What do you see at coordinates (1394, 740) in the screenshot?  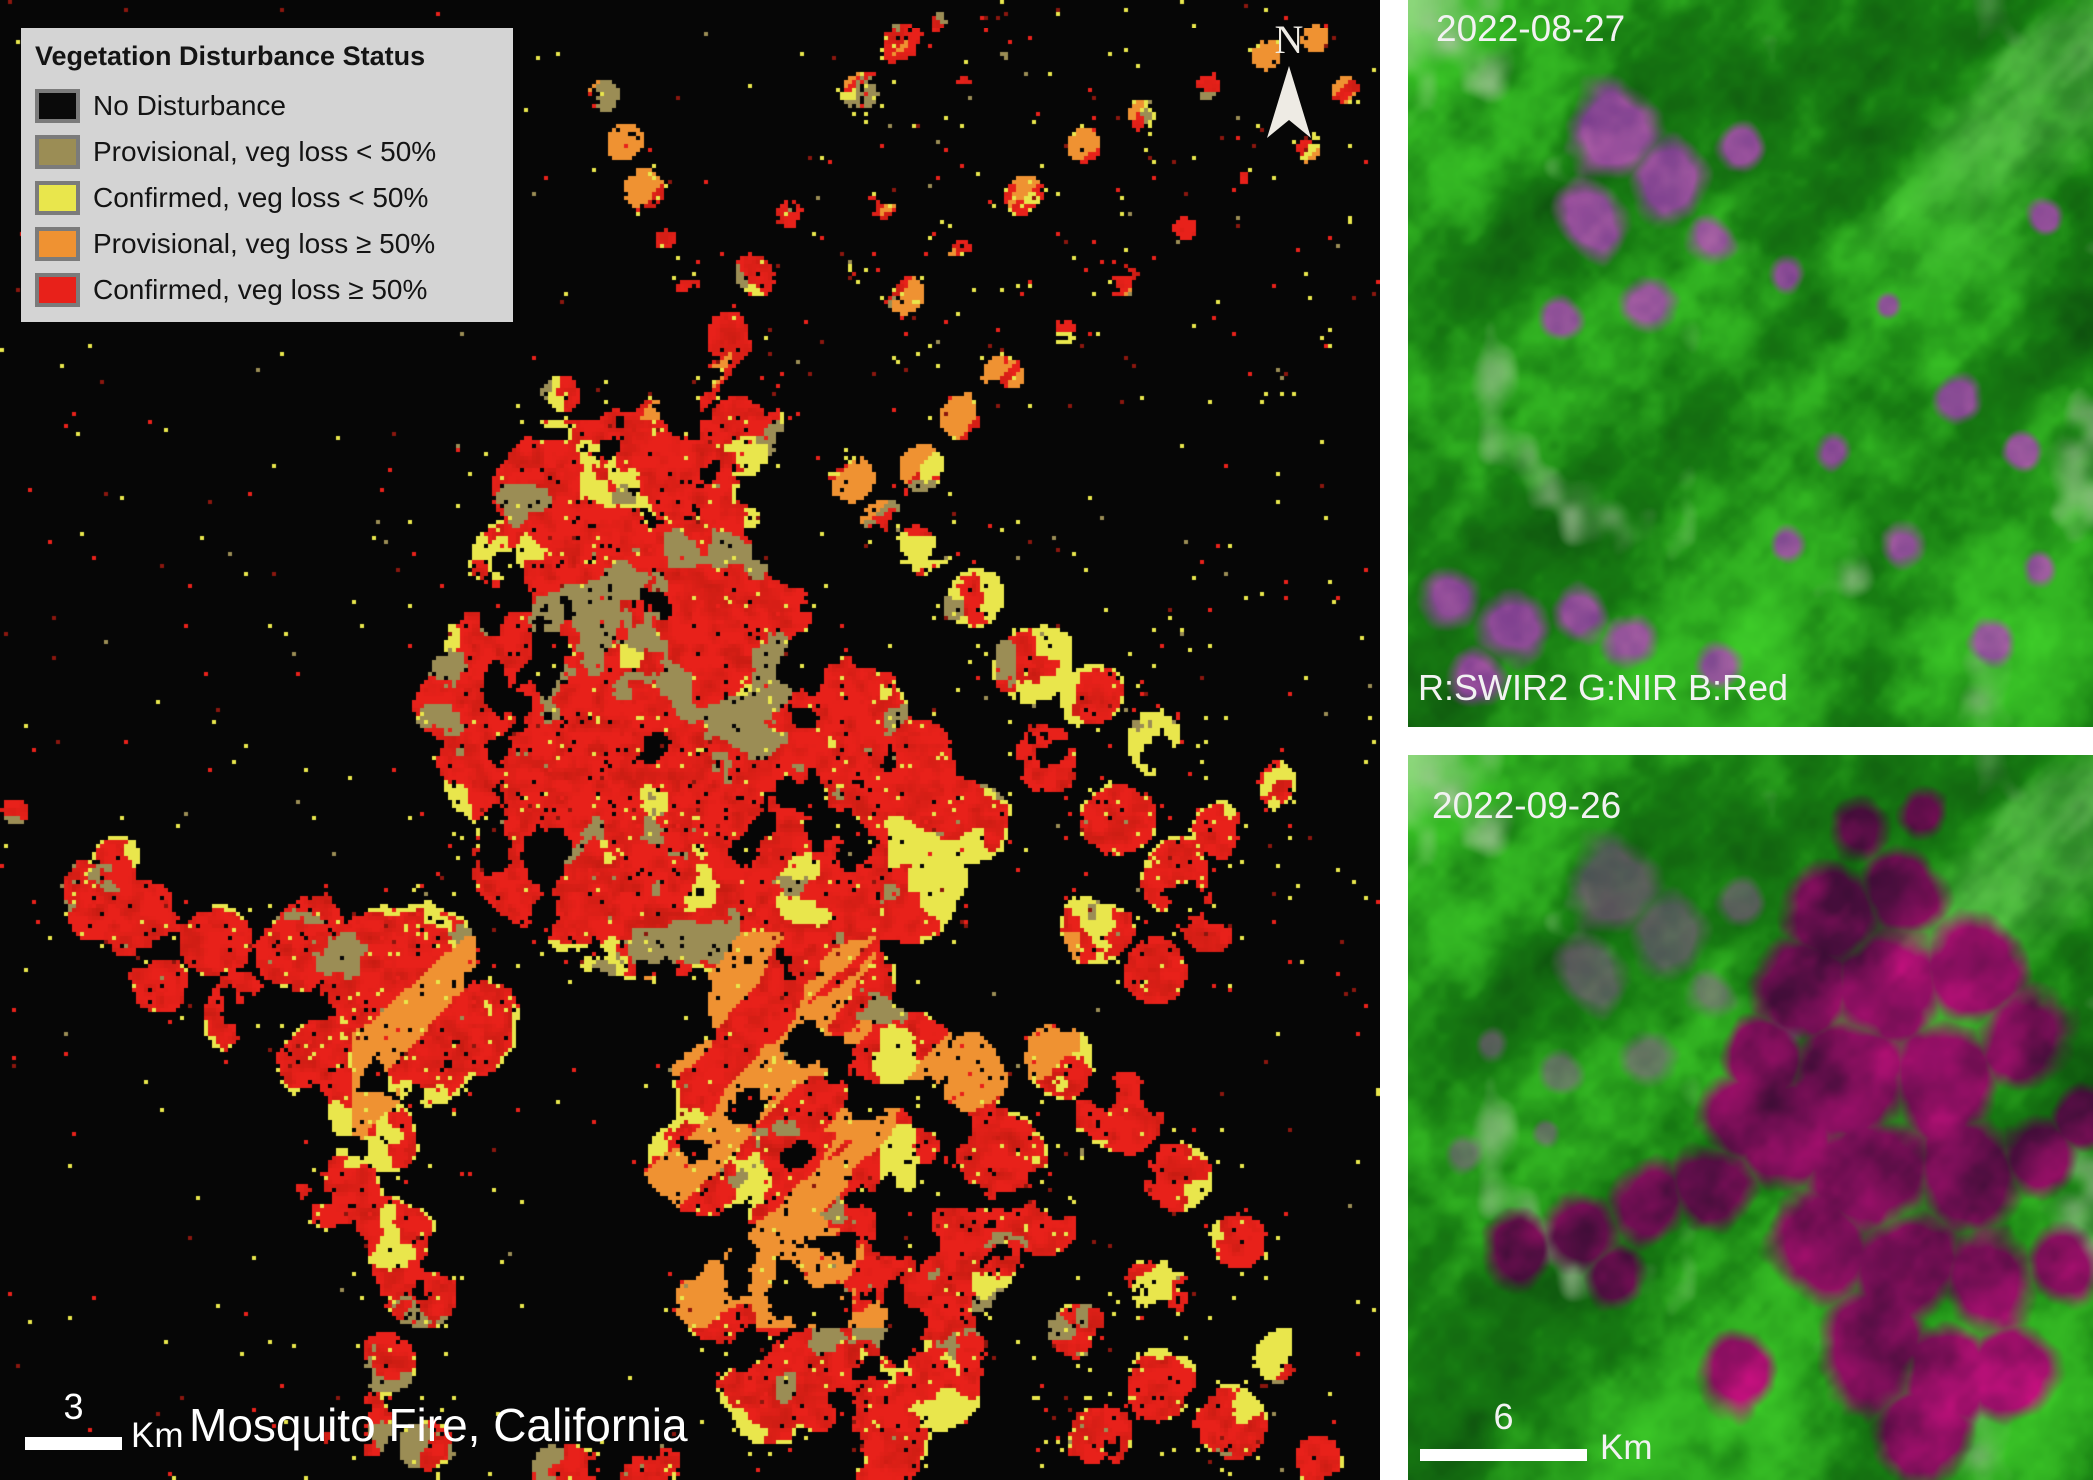 I see `vertical-divider` at bounding box center [1394, 740].